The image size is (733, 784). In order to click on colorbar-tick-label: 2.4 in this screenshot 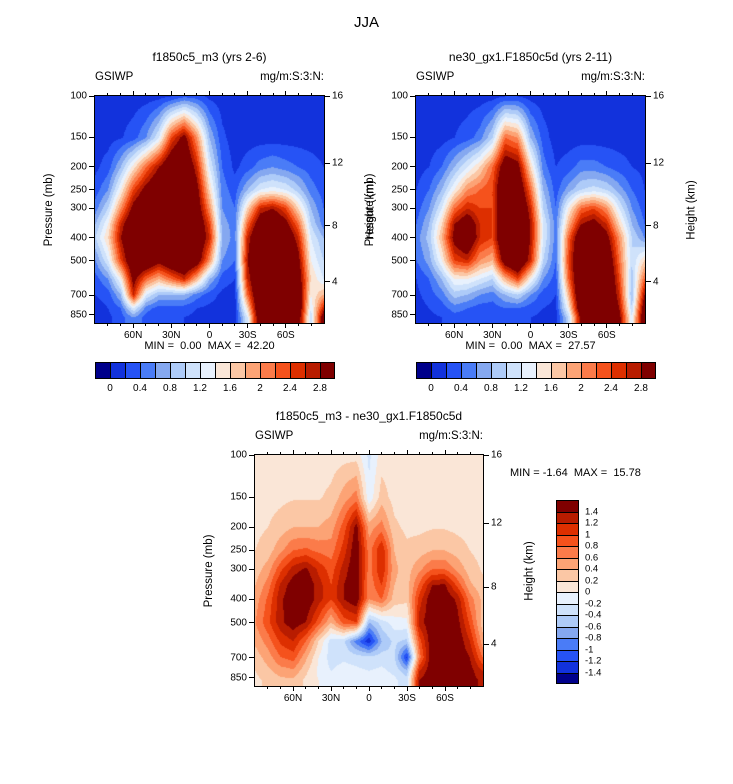, I will do `click(611, 388)`.